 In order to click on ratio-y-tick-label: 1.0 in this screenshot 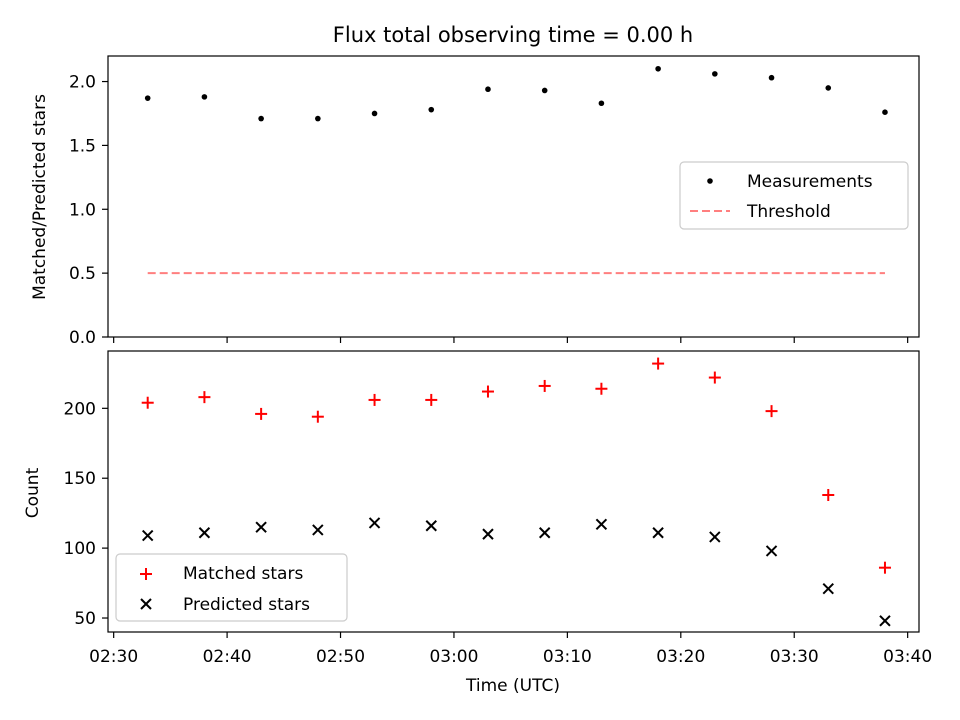, I will do `click(82, 210)`.